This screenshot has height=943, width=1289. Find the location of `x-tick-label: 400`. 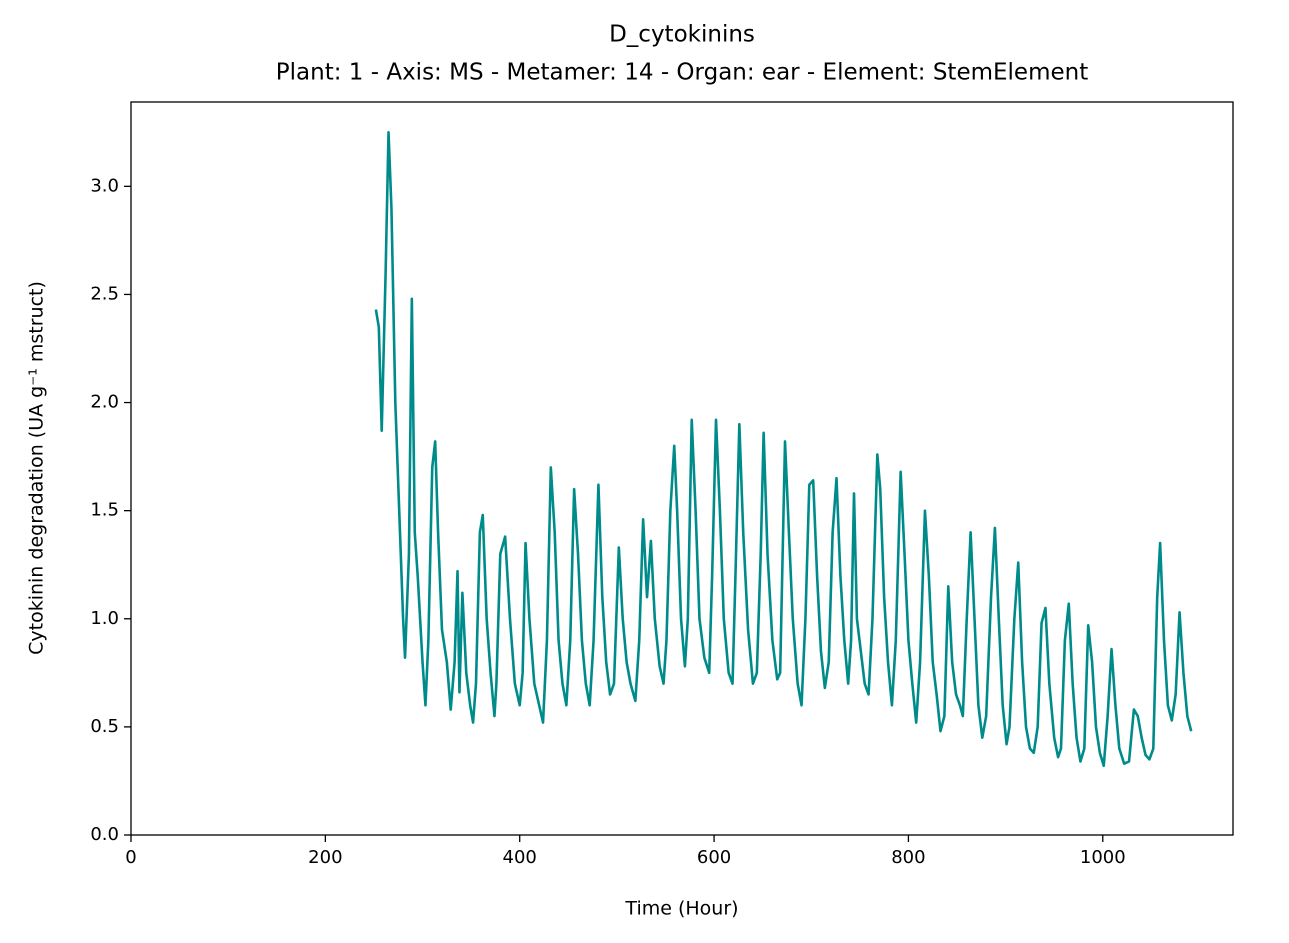

x-tick-label: 400 is located at coordinates (520, 857).